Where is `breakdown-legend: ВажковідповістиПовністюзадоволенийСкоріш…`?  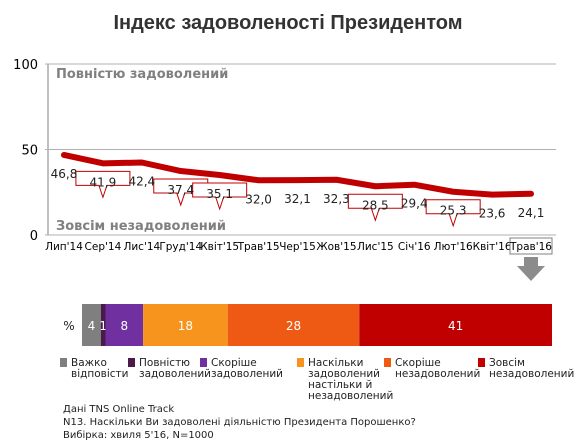 breakdown-legend: ВажковідповістиПовністюзадоволенийСкоріш… is located at coordinates (317, 379).